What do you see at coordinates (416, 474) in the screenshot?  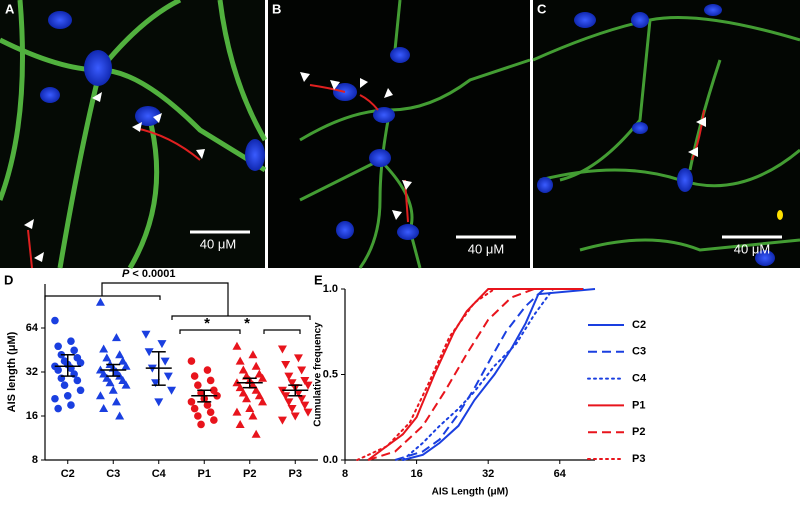 I see `x-tick-label: 16` at bounding box center [416, 474].